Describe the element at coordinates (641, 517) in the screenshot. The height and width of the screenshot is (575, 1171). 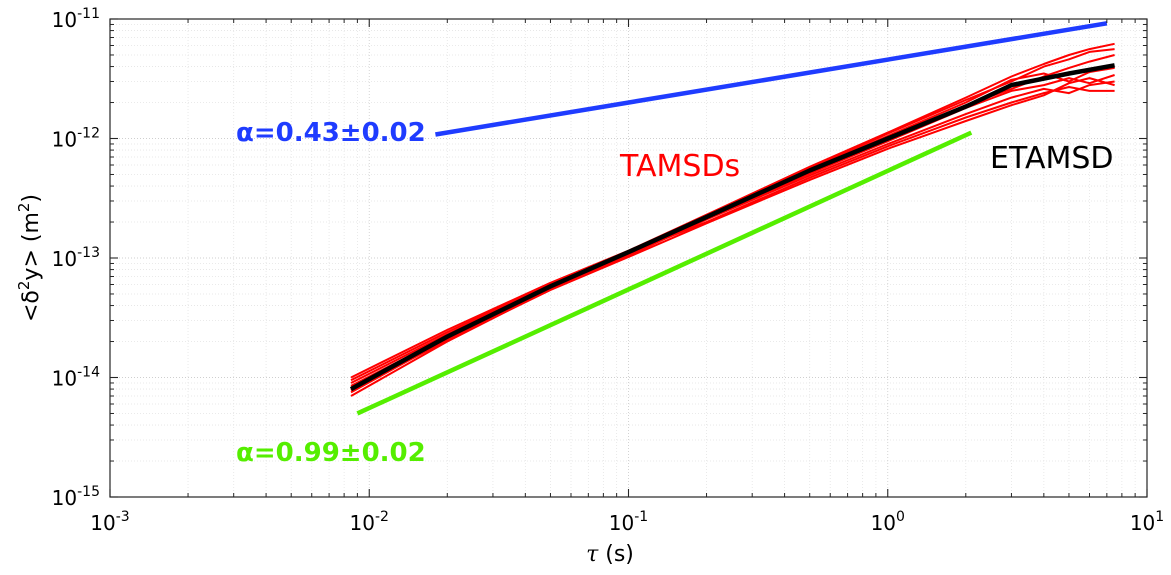
I see `x-tick-exponent: -1` at that location.